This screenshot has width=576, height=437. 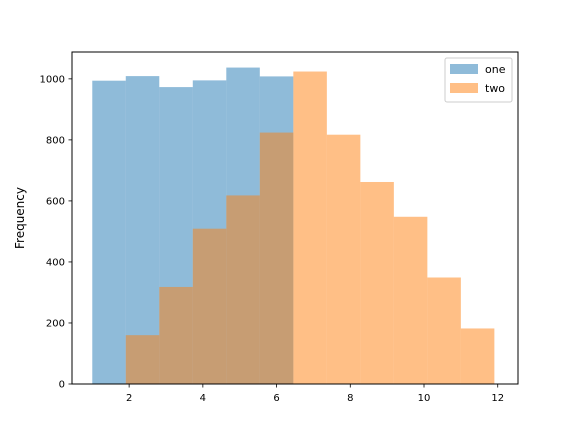 I want to click on y-tick-label-1000: 1000, so click(x=52, y=79).